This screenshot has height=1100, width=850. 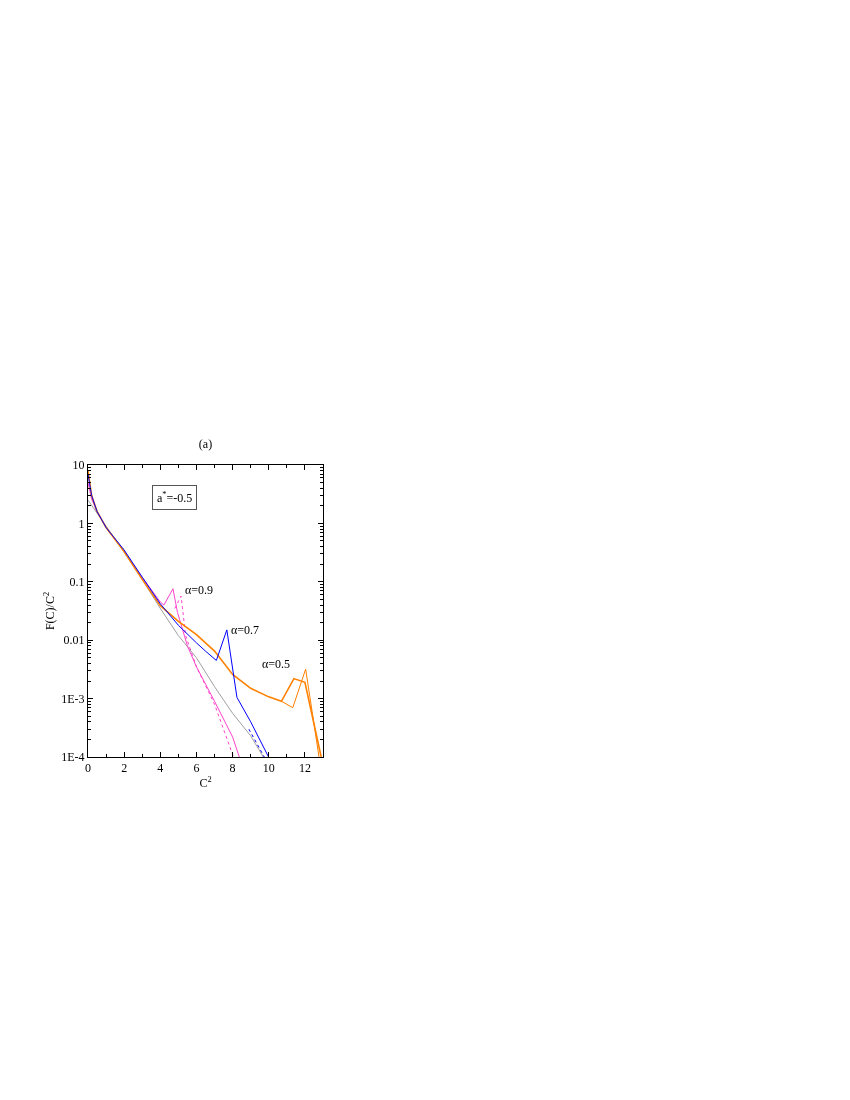 I want to click on y-tick-label: 0.1, so click(x=77, y=582).